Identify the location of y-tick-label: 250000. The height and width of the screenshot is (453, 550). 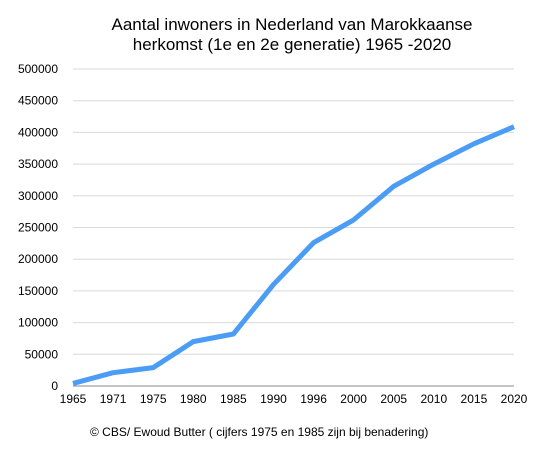
(38, 228).